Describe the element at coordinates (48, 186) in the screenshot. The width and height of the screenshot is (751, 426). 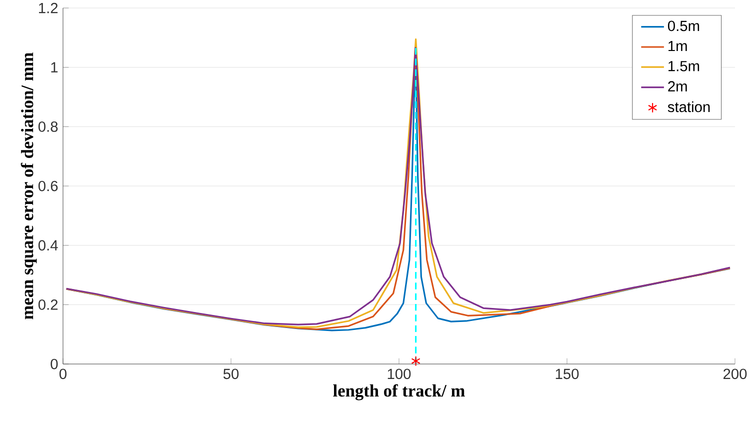
I see `y-tick-label: 0.6` at that location.